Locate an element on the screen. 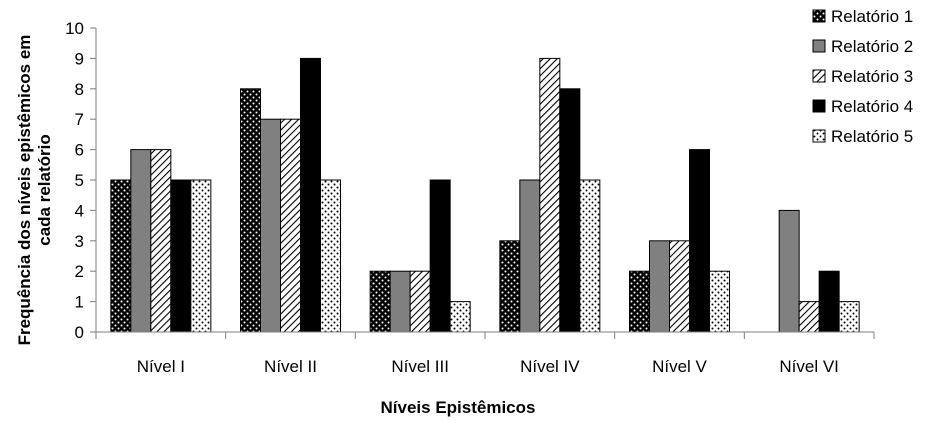  y-axis-title-line-1: Frequência dos níveis epistêmicos em is located at coordinates (24, 190).